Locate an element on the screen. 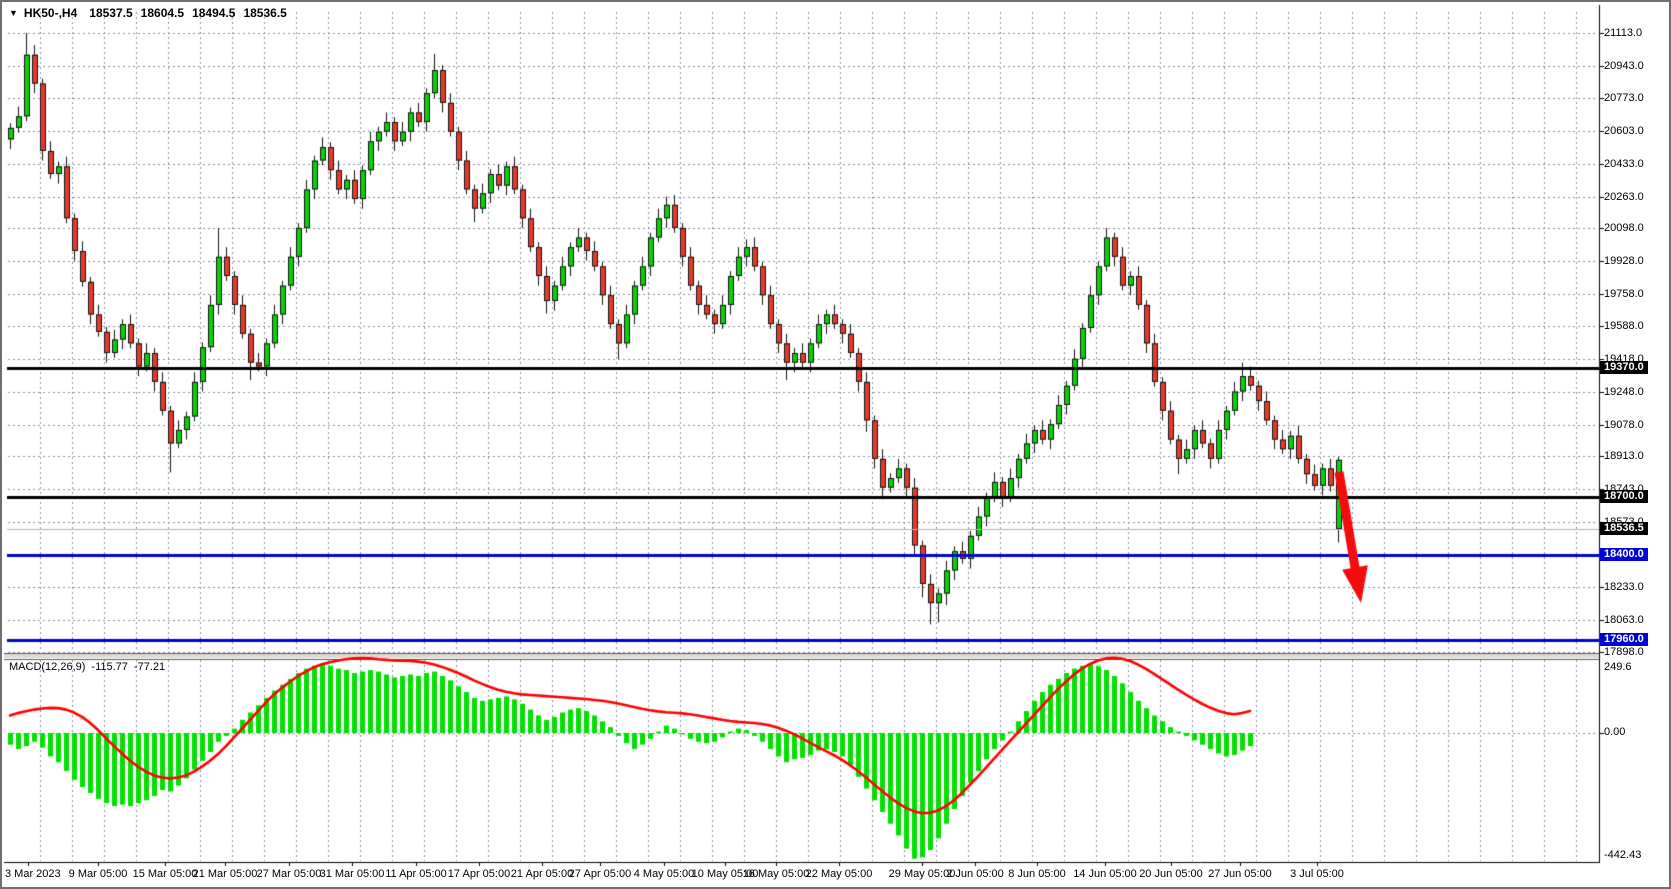 Image resolution: width=1671 pixels, height=889 pixels. macd-scale-zero: 0.00 is located at coordinates (1615, 732).